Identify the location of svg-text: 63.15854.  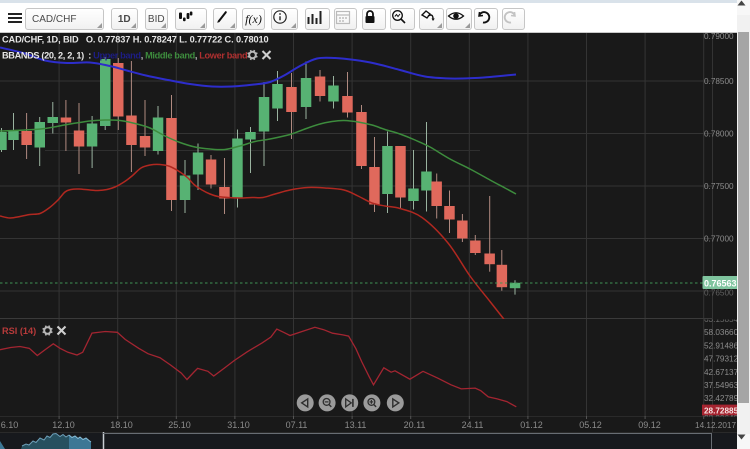
(721, 319).